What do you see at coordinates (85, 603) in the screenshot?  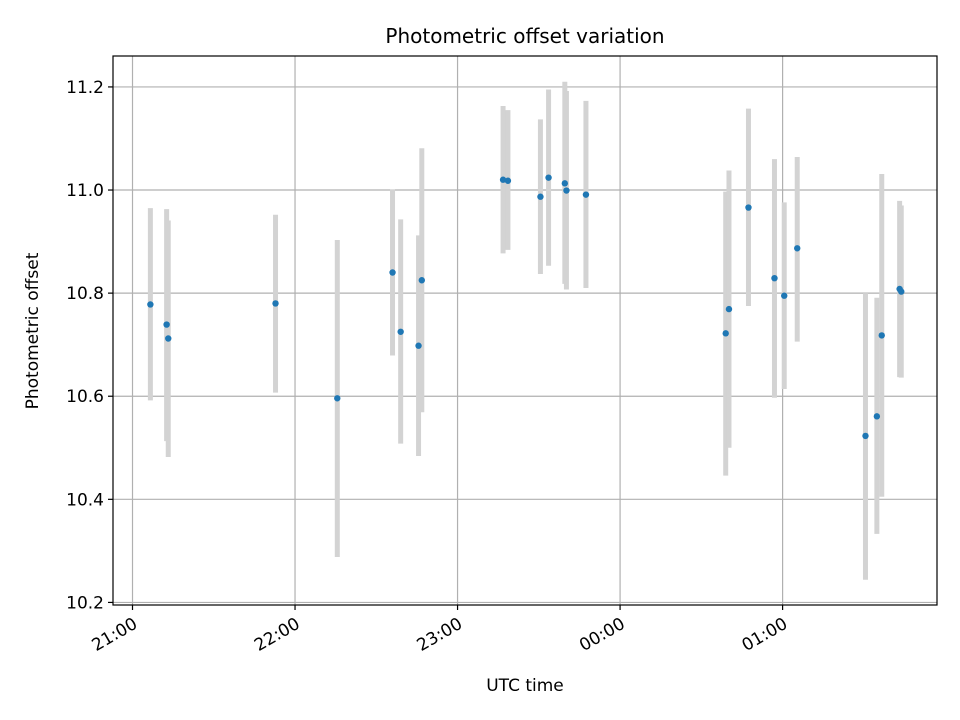 I see `y-tick-label: 10.2` at bounding box center [85, 603].